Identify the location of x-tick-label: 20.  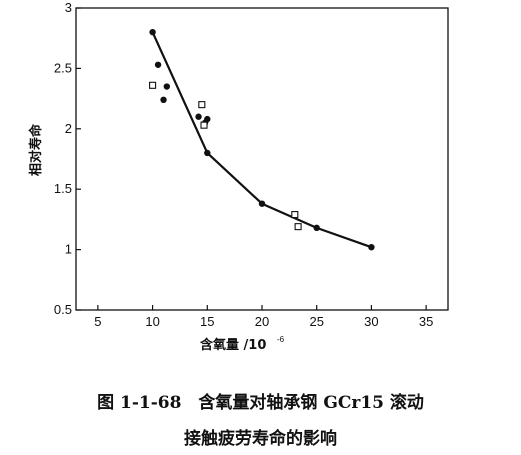
(262, 321).